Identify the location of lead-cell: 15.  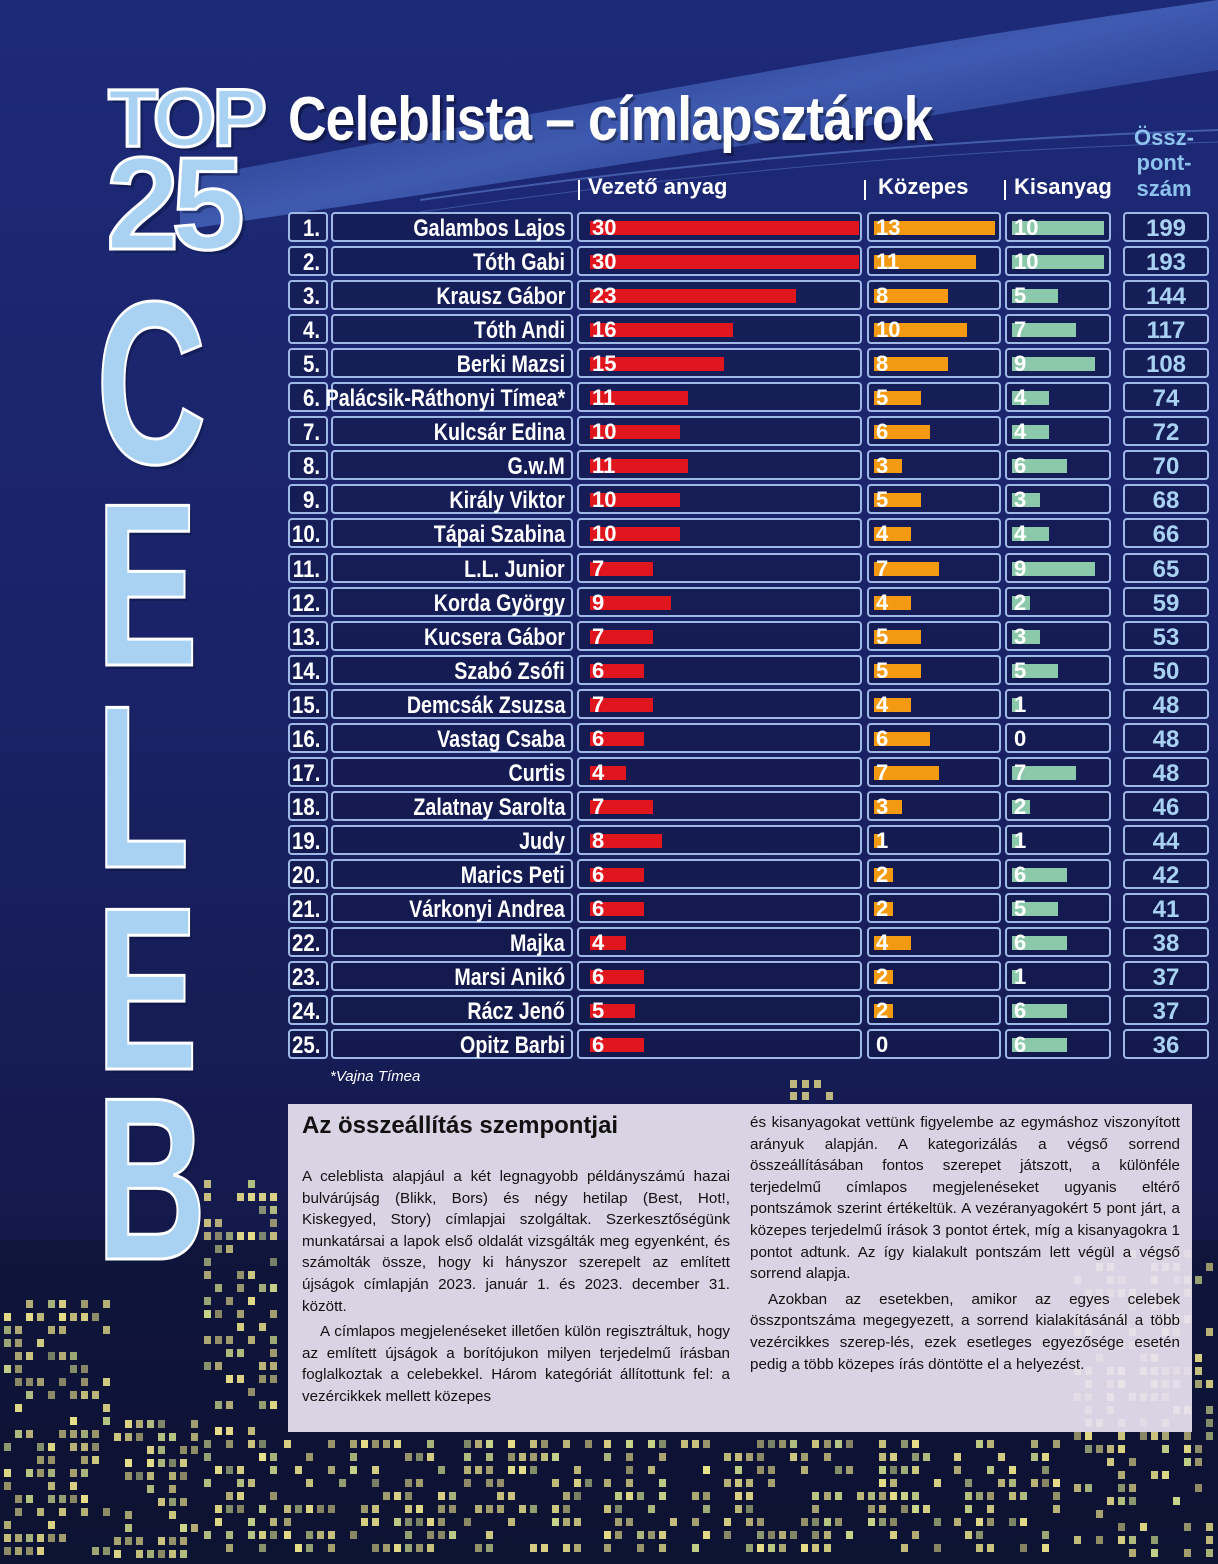
(719, 363).